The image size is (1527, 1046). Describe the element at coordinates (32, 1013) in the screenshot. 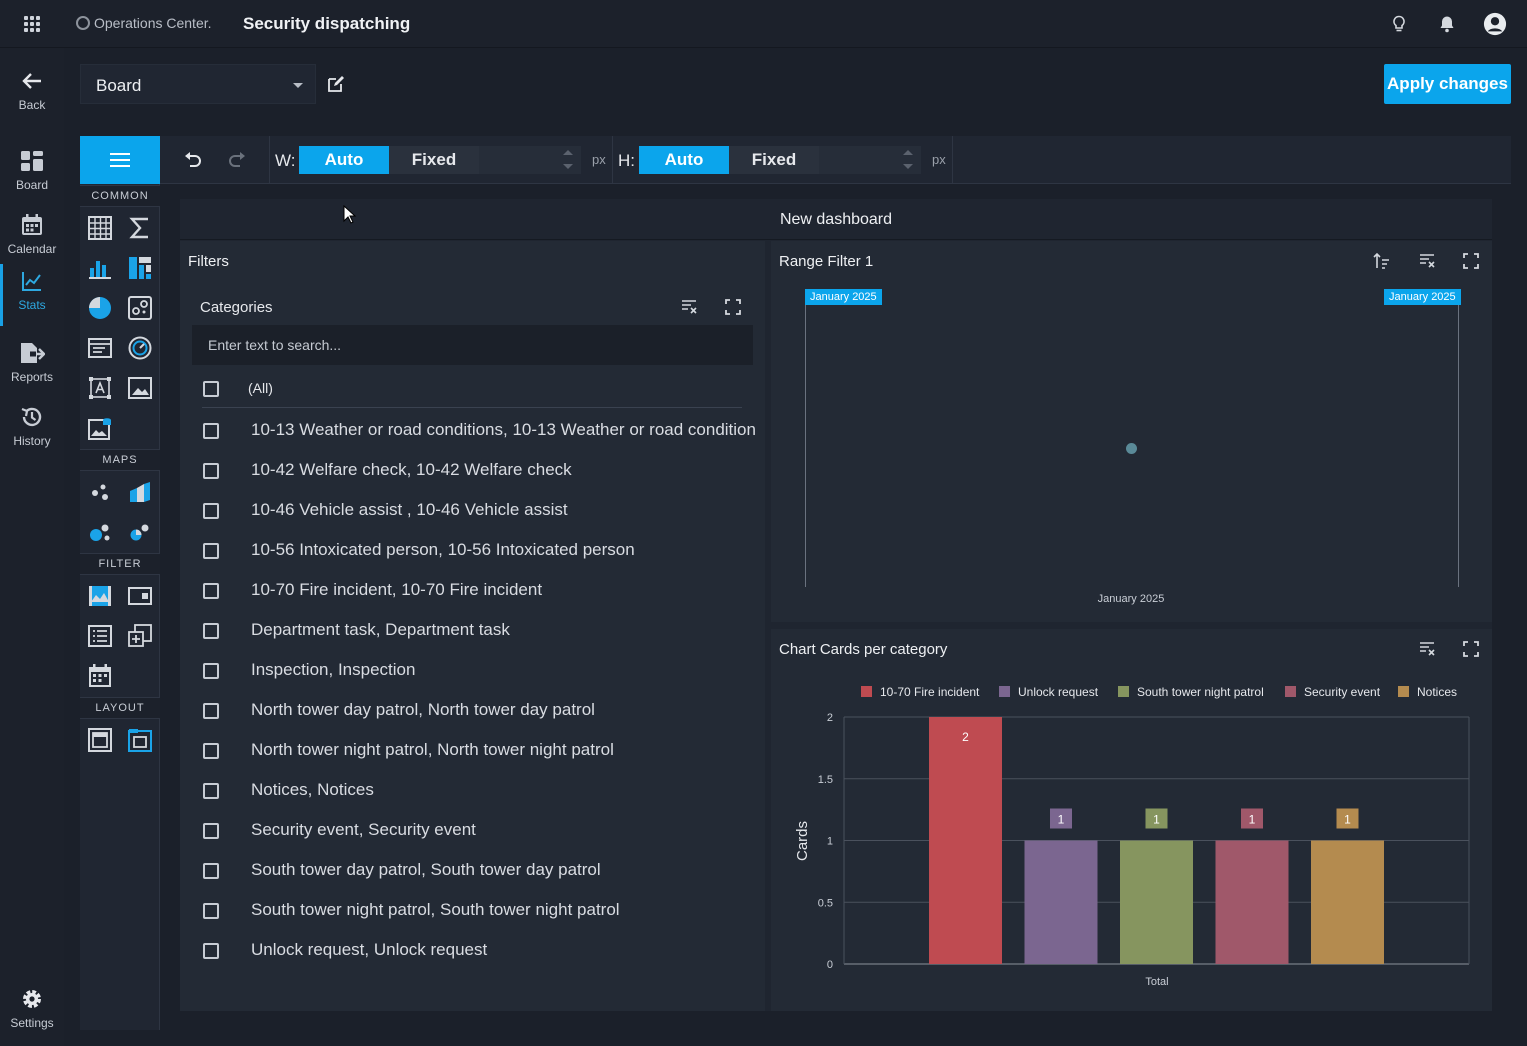

I see `nav-settings: Settings` at that location.